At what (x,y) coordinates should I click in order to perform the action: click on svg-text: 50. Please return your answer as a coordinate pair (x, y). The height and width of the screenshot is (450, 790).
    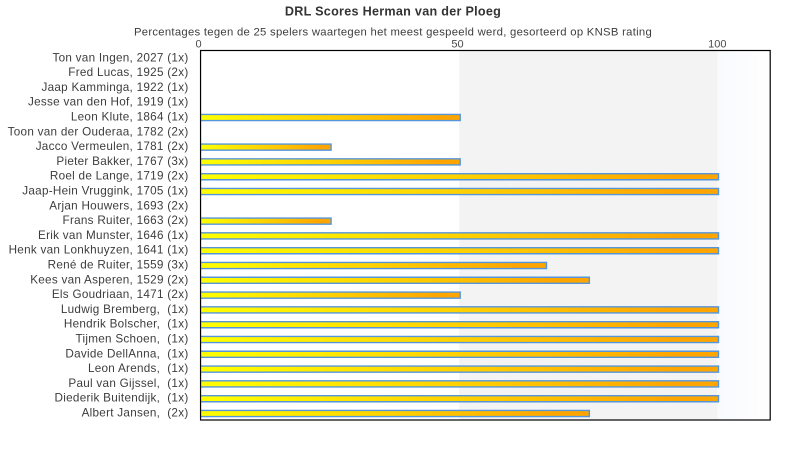
    Looking at the image, I should click on (457, 44).